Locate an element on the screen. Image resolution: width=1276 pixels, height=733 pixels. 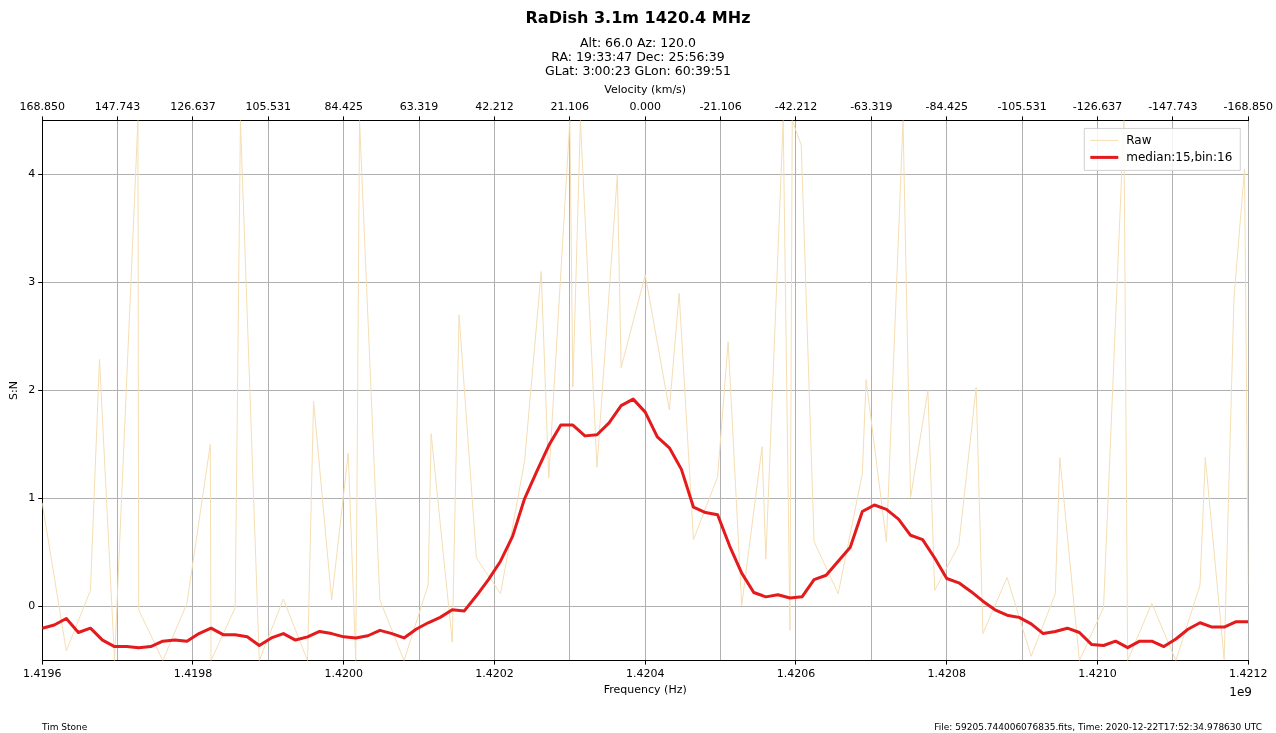
x2-axis-title: Velocity (km/s) is located at coordinates (645, 90).